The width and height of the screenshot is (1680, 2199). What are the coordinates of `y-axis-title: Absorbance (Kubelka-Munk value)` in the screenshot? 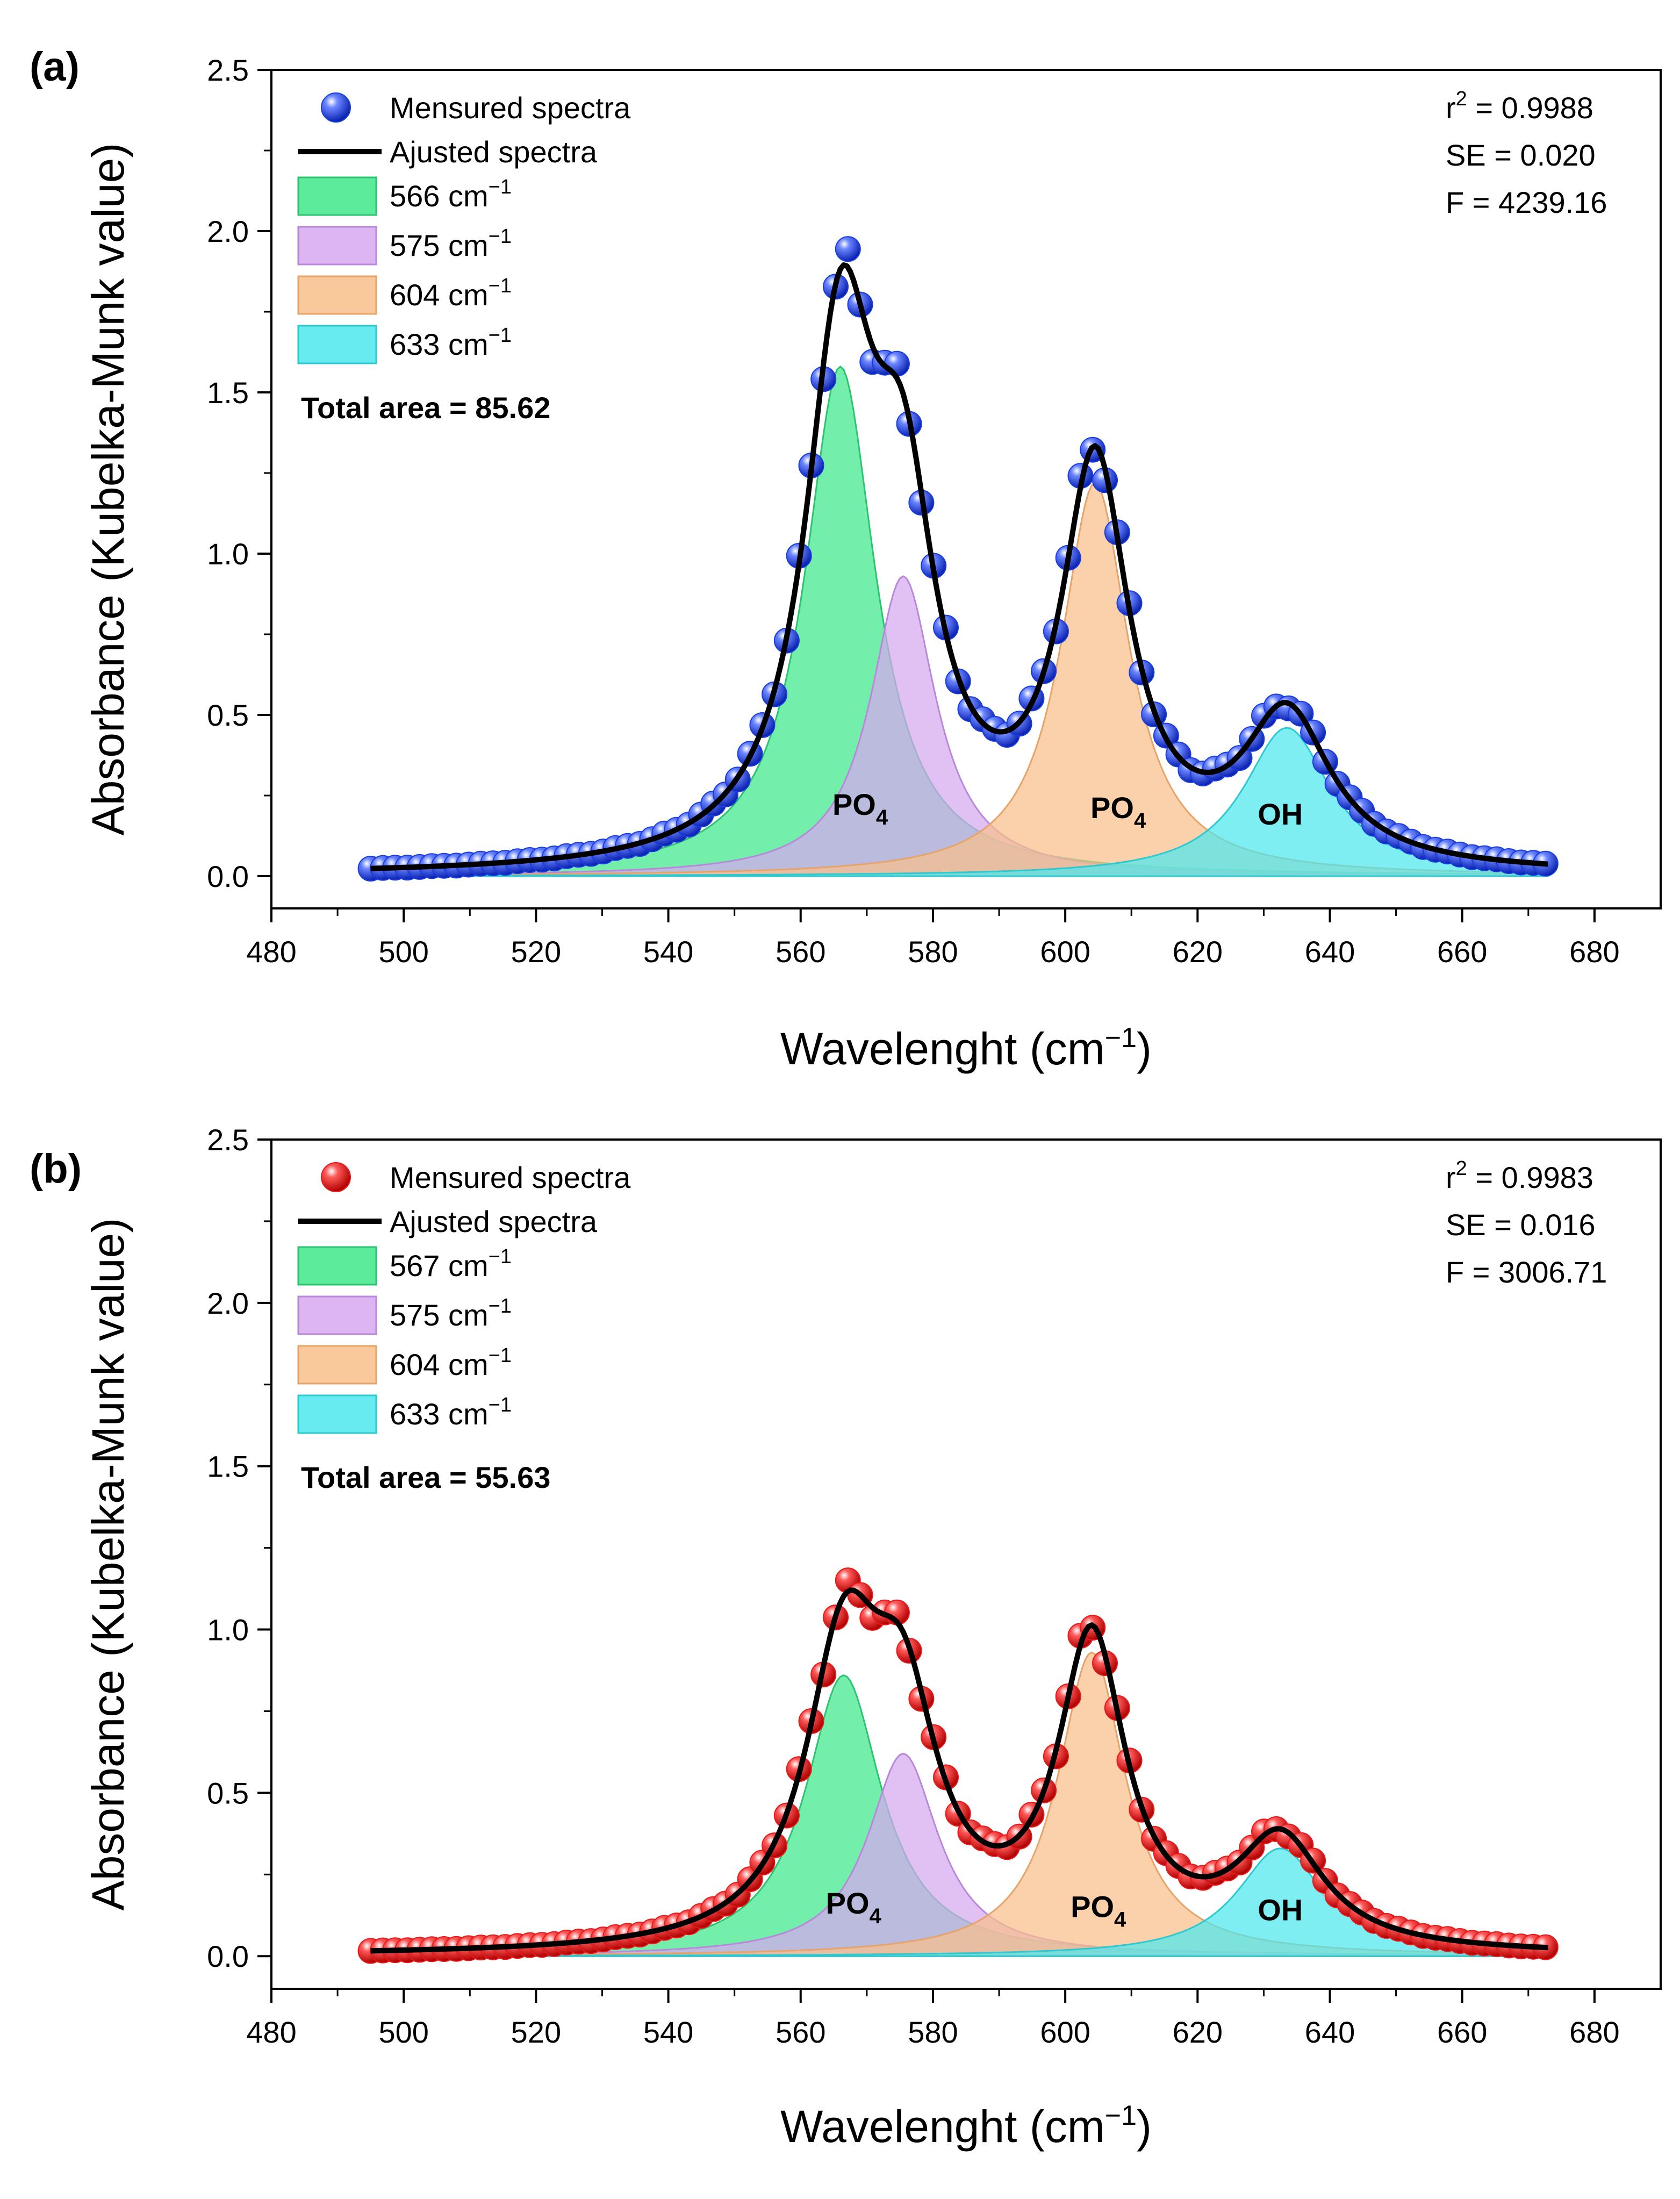 It's located at (108, 489).